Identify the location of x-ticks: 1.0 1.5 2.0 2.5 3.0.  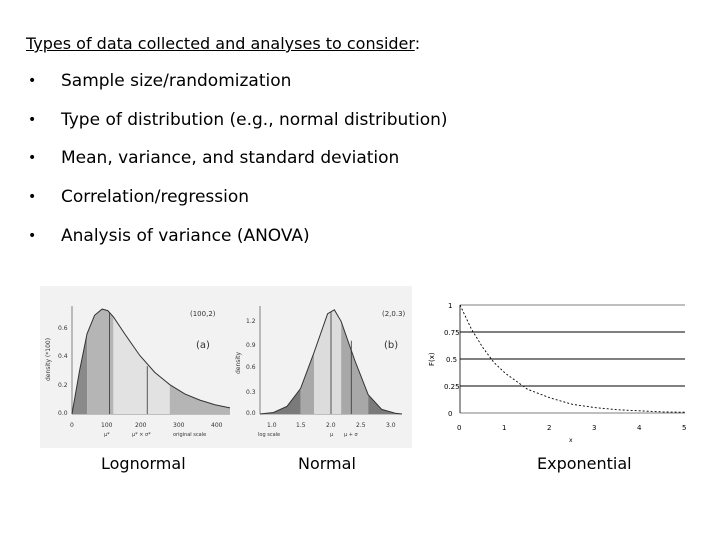
(331, 425).